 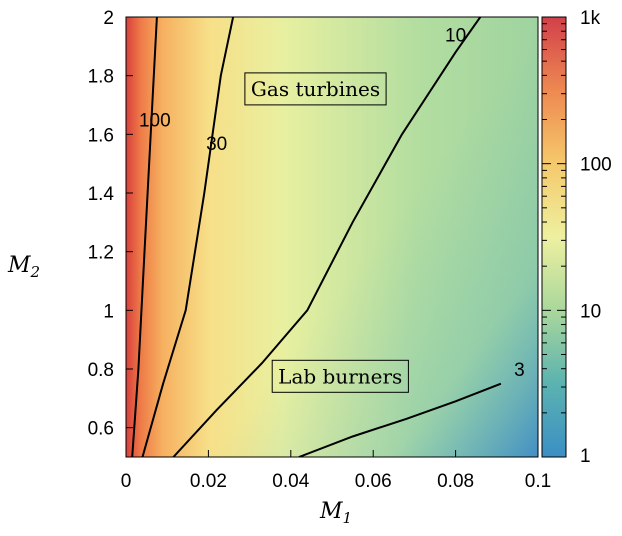 What do you see at coordinates (101, 77) in the screenshot?
I see `y-tick-label: 1.8` at bounding box center [101, 77].